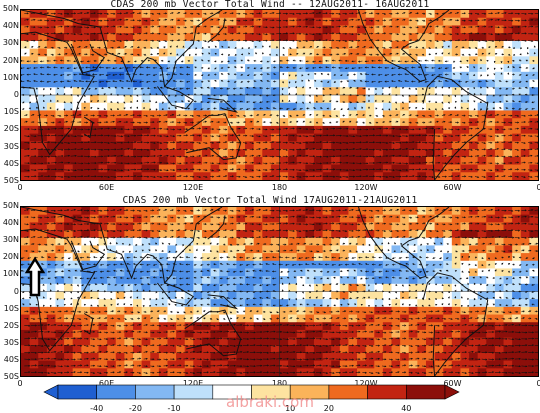  I want to click on colorbar-label: -20, so click(135, 408).